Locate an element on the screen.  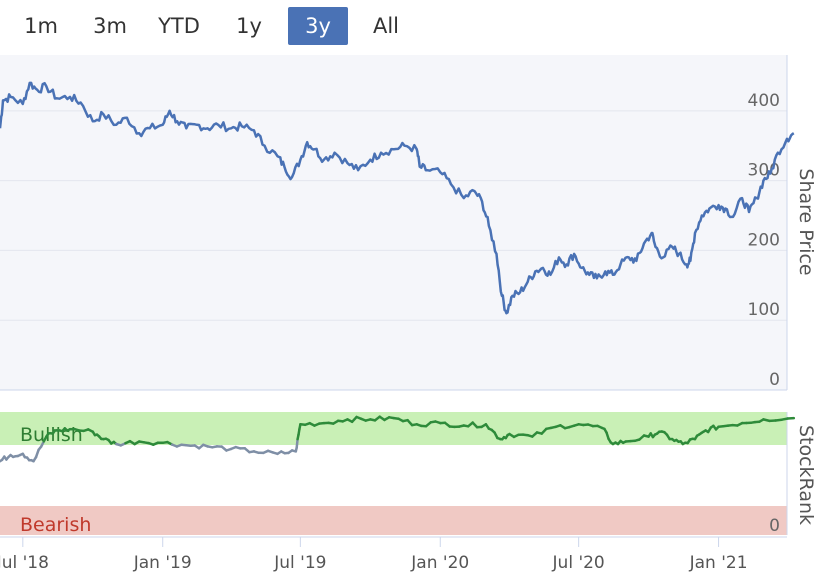
price-tick-label: 400 is located at coordinates (764, 101).